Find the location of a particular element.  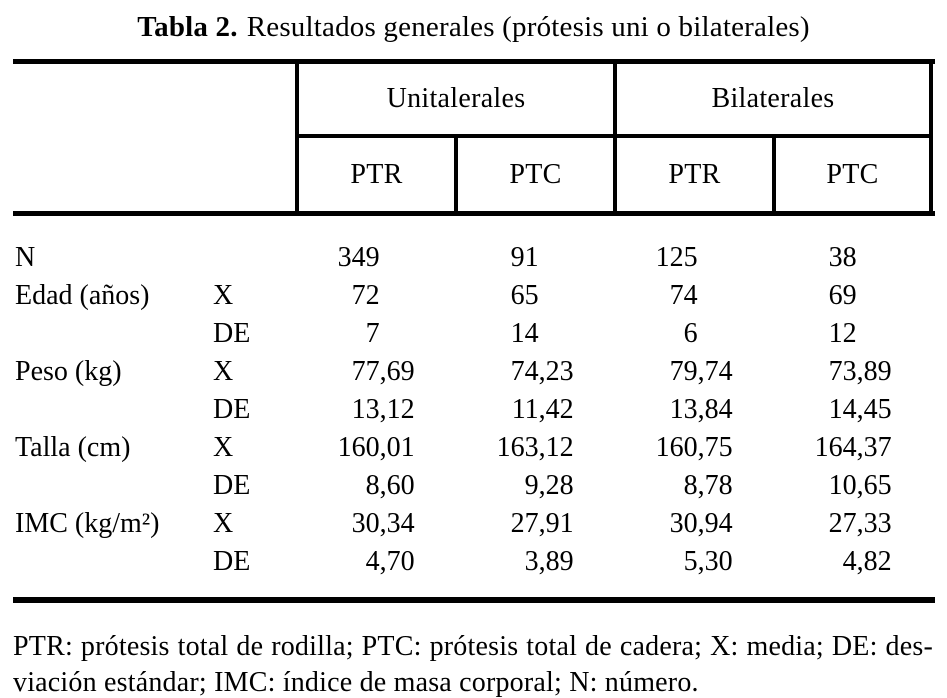

table-cell: 27,33 is located at coordinates (853, 524).